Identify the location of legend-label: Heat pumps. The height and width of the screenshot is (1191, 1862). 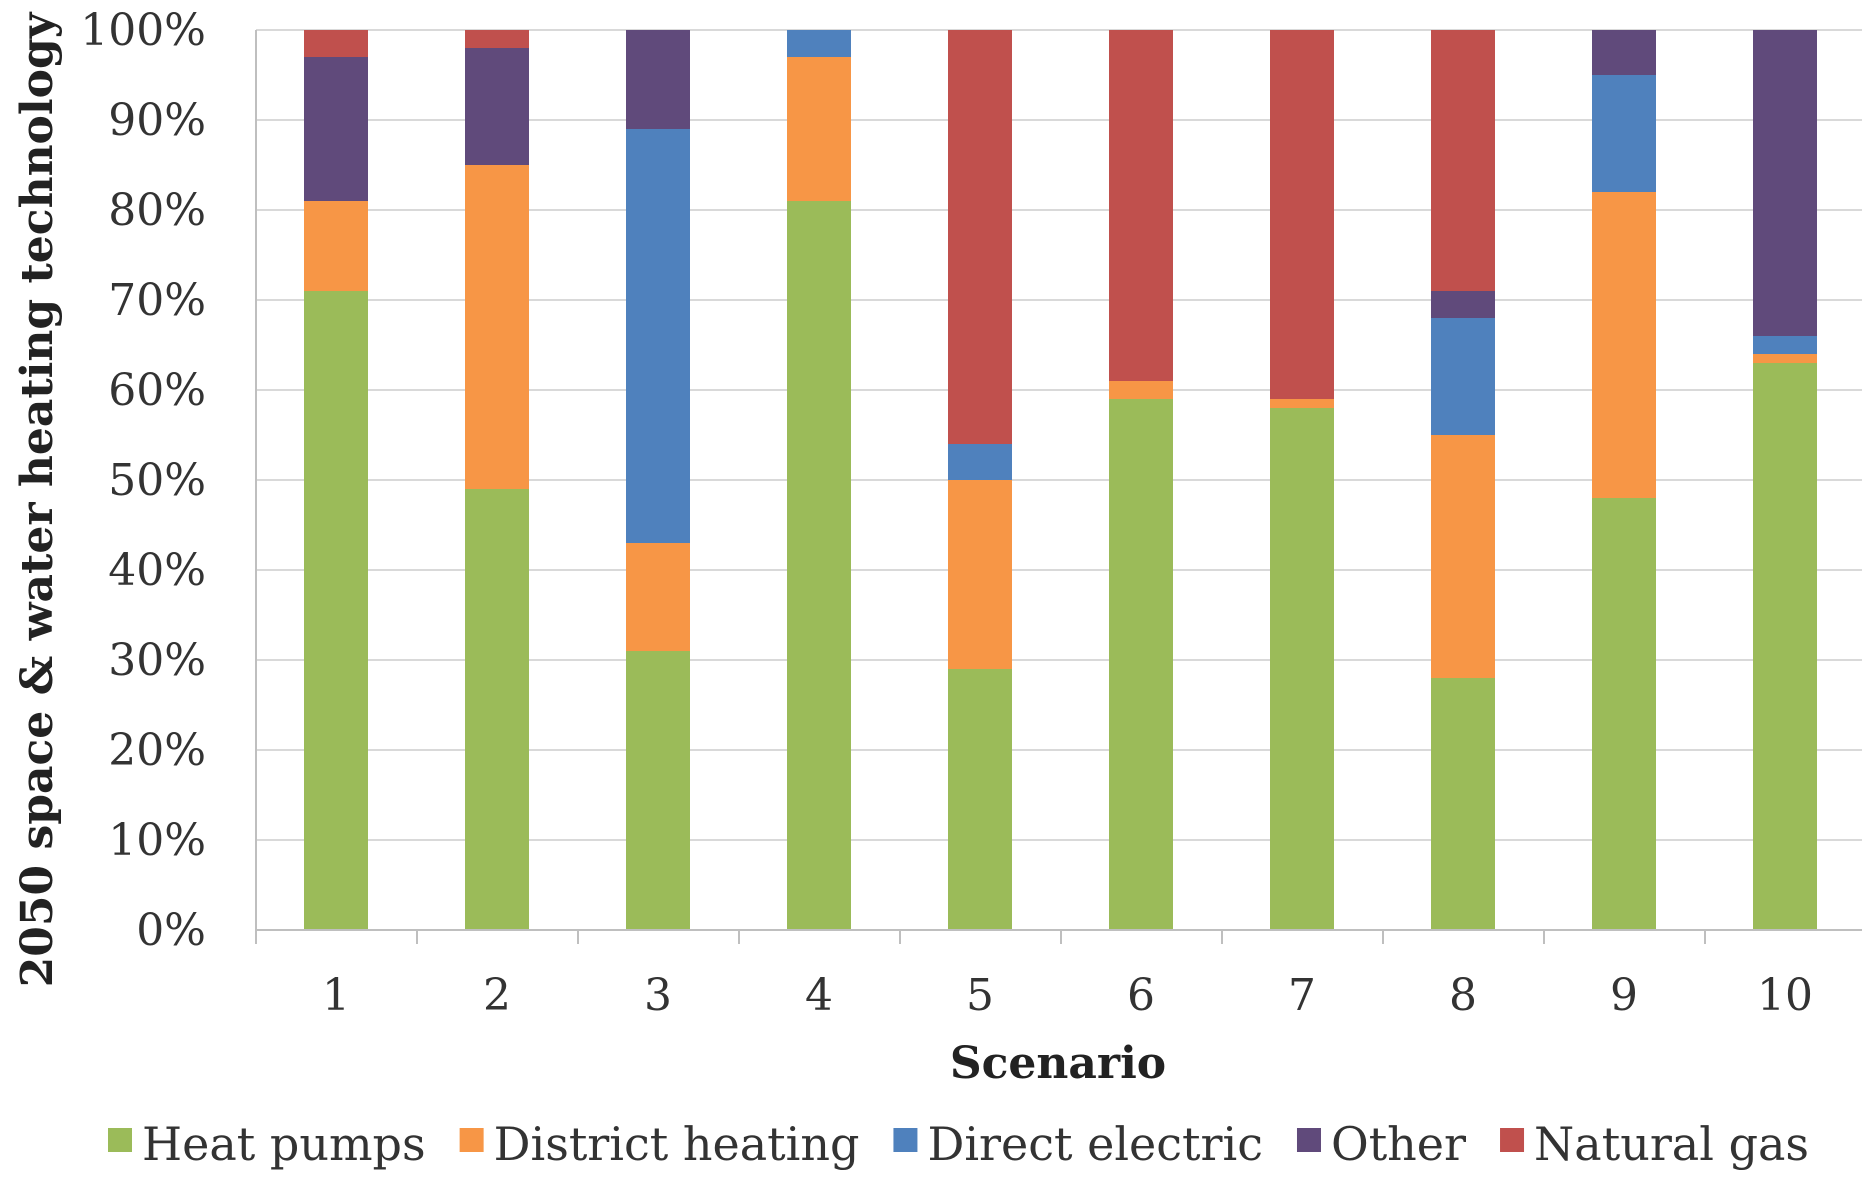
(284, 1144).